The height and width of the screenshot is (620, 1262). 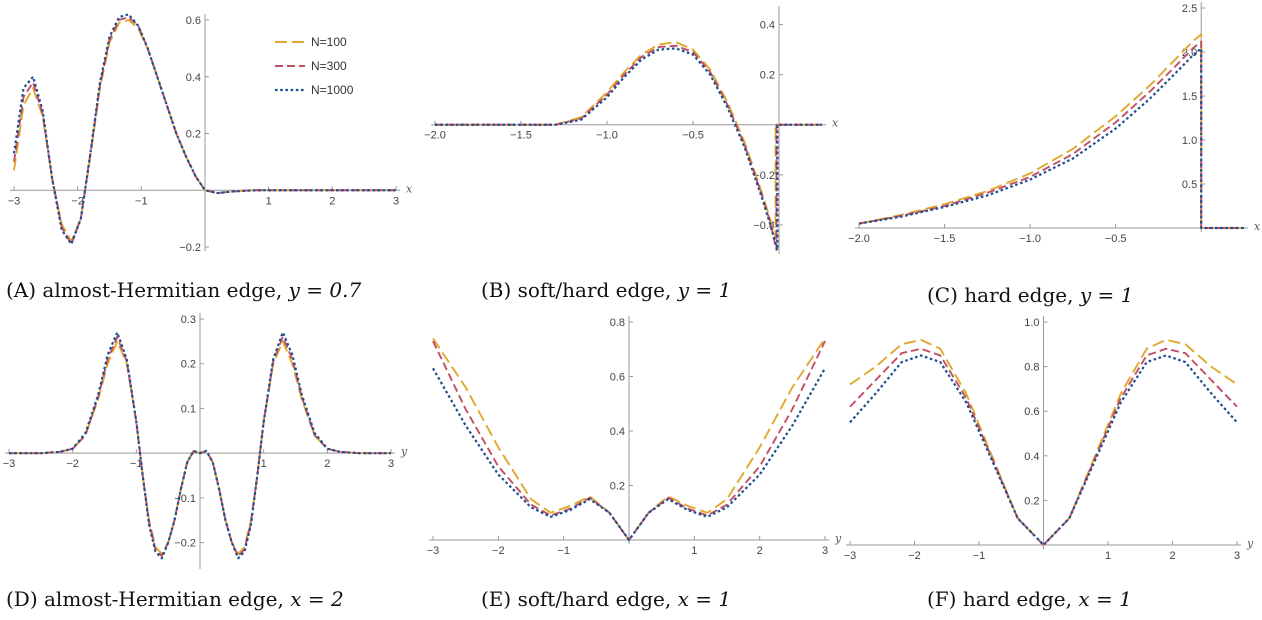 I want to click on x-tick-label-d: −3, so click(x=9, y=464).